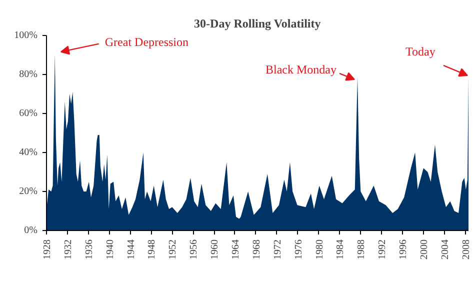 The image size is (473, 282). What do you see at coordinates (340, 250) in the screenshot?
I see `x-tick-label: 1984` at bounding box center [340, 250].